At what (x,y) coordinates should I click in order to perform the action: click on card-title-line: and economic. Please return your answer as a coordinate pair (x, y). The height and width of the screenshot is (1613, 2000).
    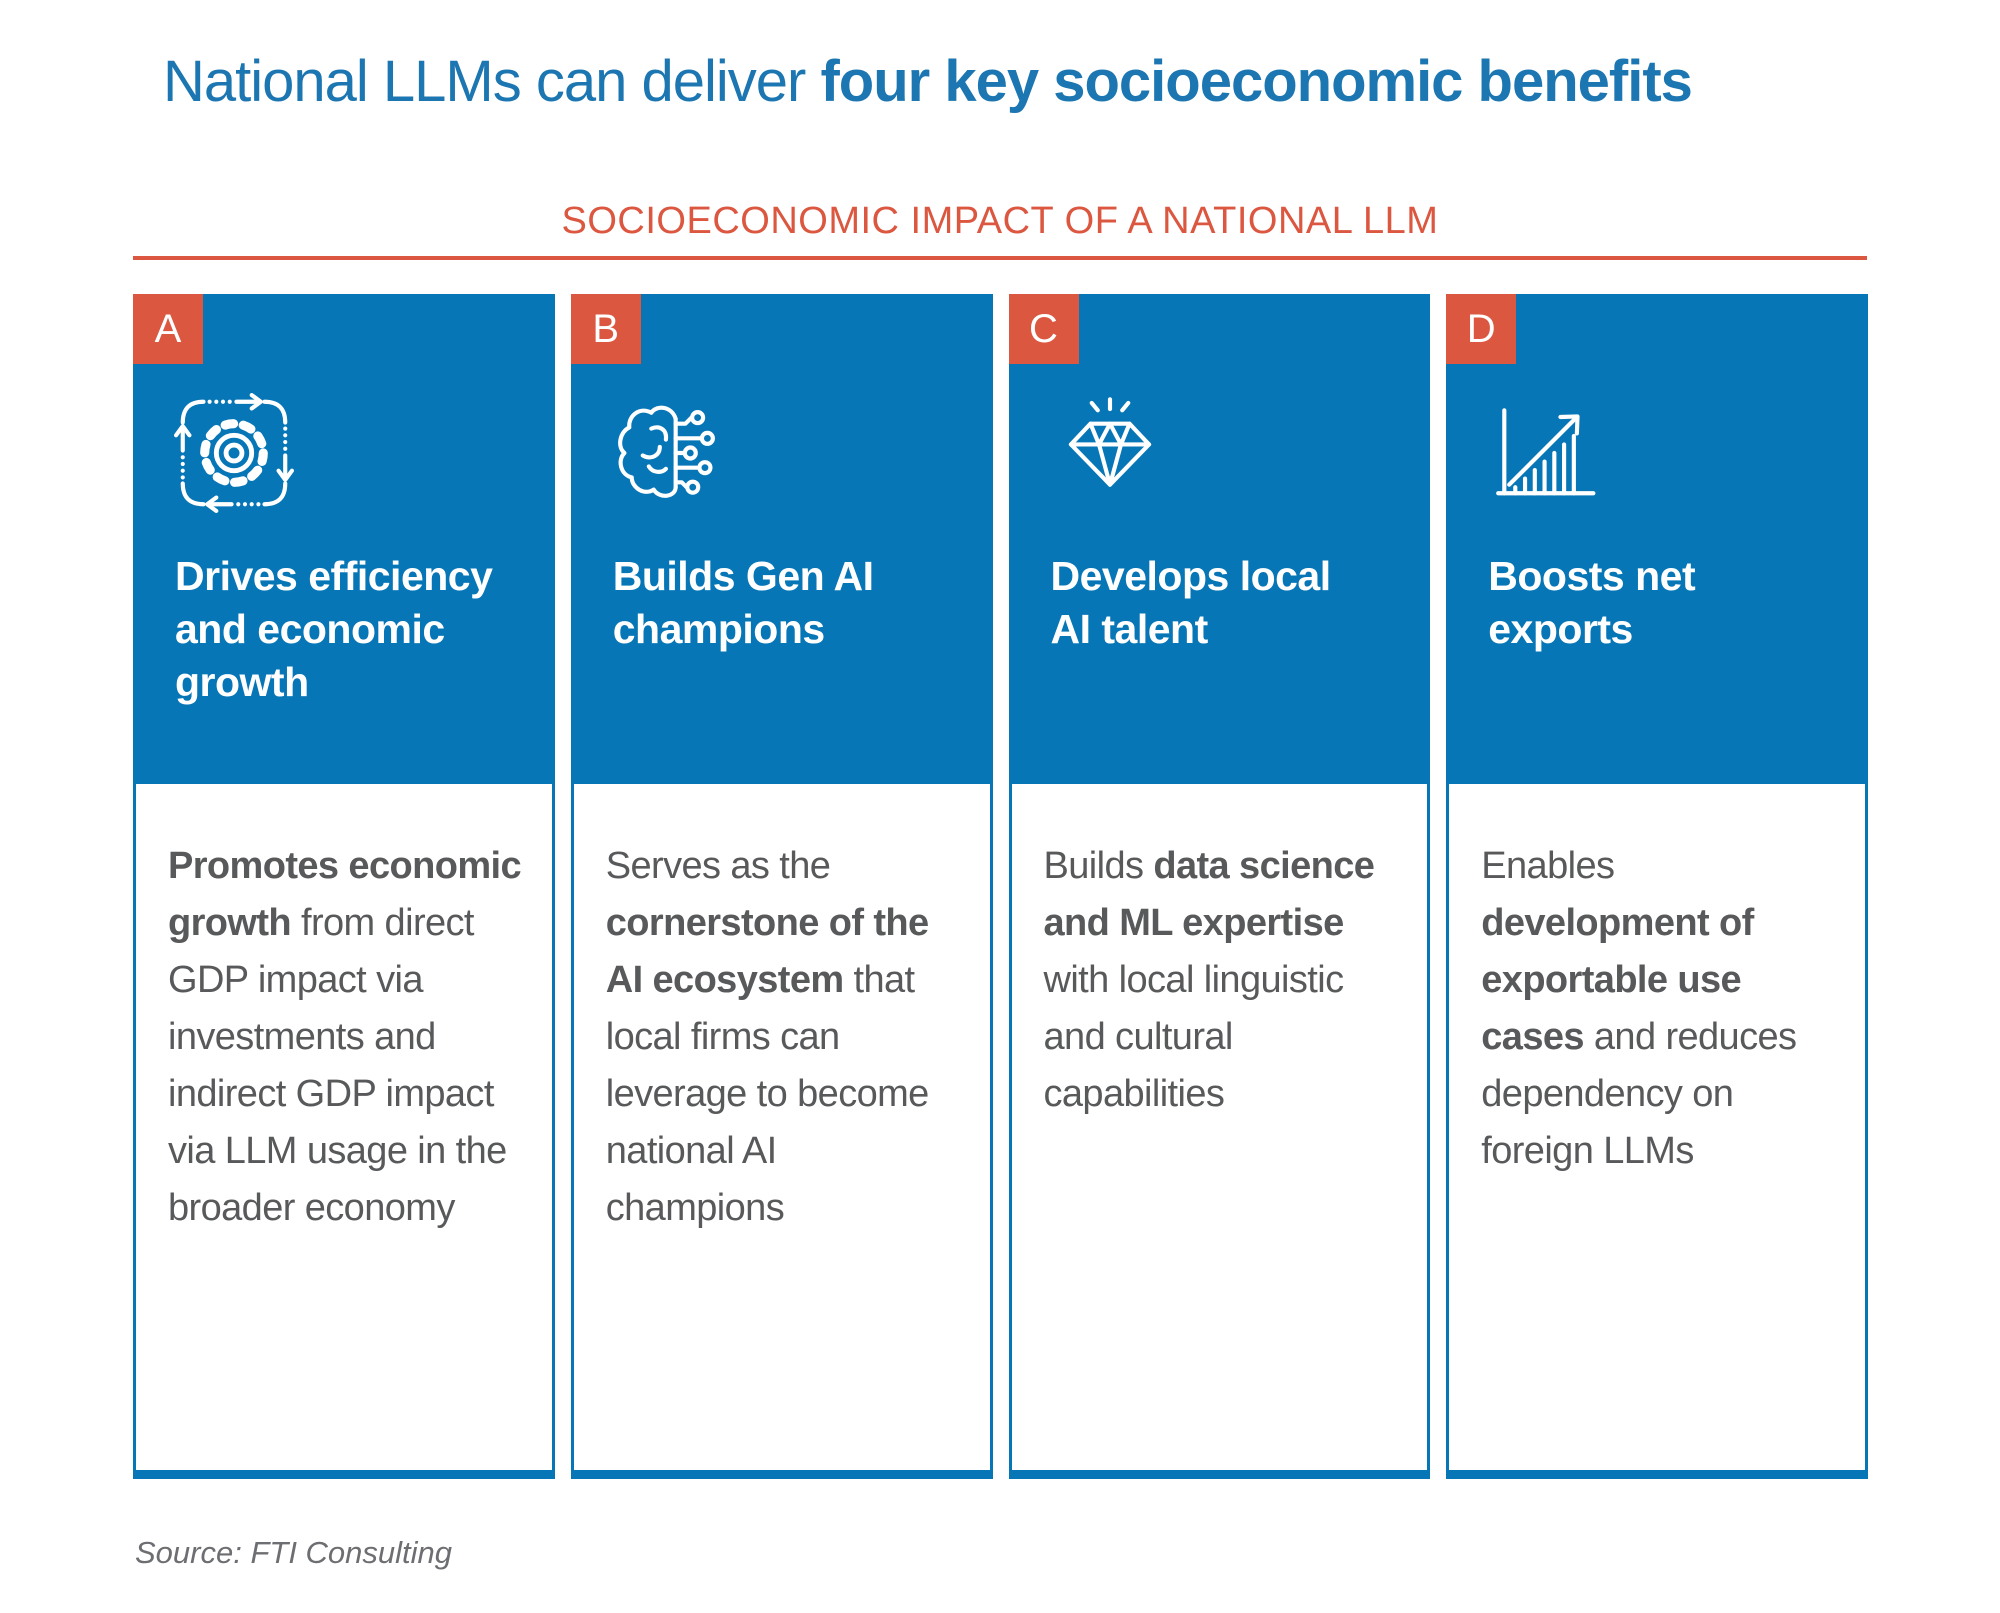
    Looking at the image, I should click on (310, 629).